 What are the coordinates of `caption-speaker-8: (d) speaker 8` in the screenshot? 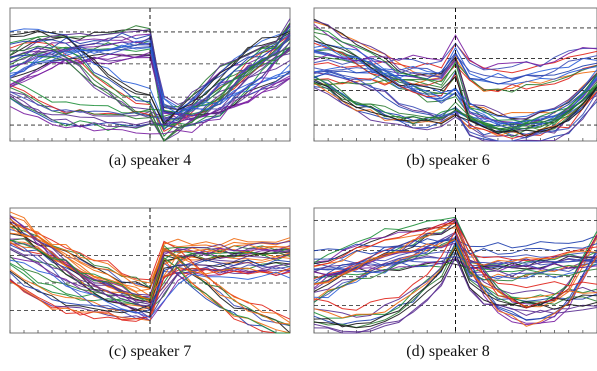 It's located at (448, 351).